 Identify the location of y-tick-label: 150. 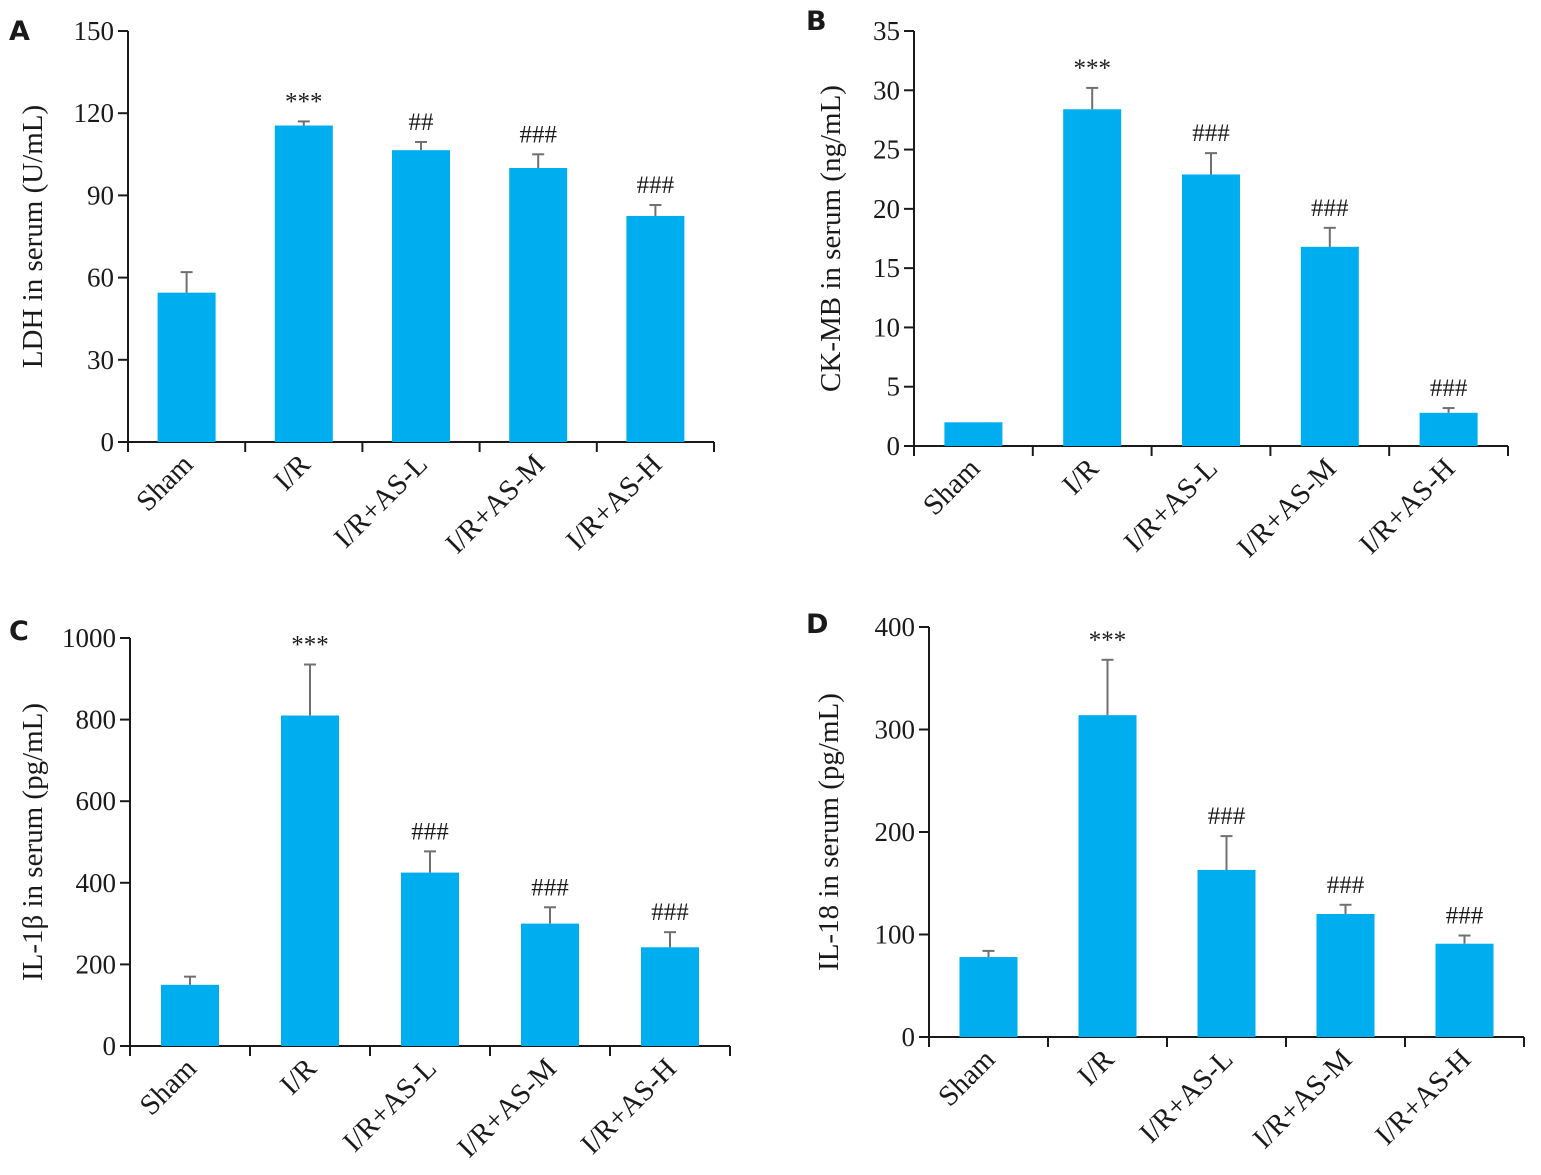
(94, 31).